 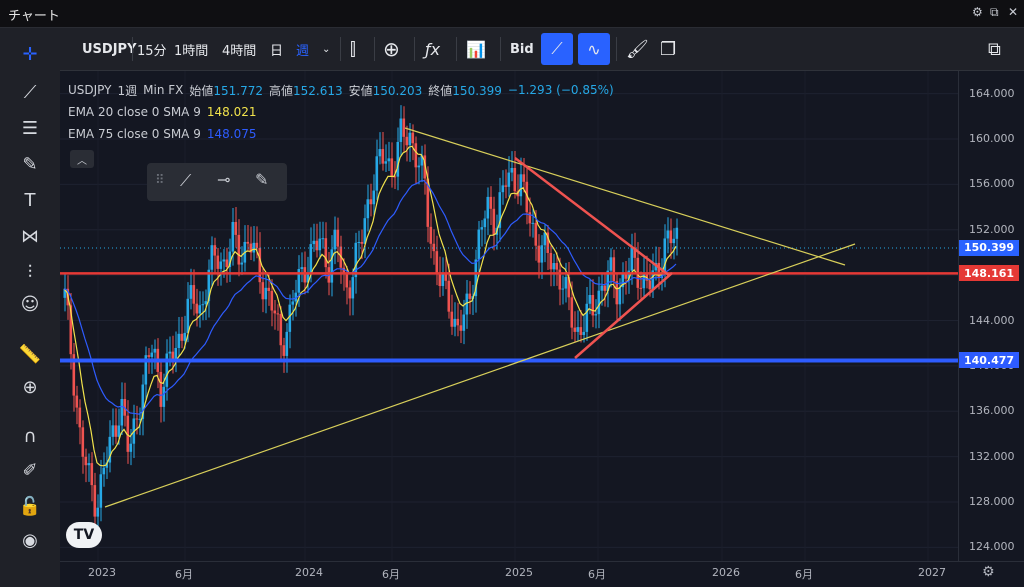 I want to click on lock-icon: 🔓, so click(x=30, y=506).